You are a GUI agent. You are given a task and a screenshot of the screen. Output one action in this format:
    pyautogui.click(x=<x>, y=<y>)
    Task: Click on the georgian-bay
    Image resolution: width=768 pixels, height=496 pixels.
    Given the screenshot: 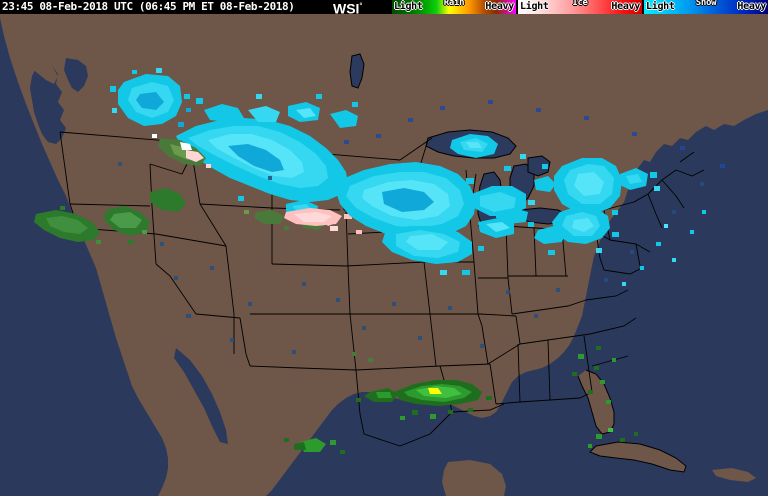 What is the action you would take?
    pyautogui.click(x=539, y=166)
    